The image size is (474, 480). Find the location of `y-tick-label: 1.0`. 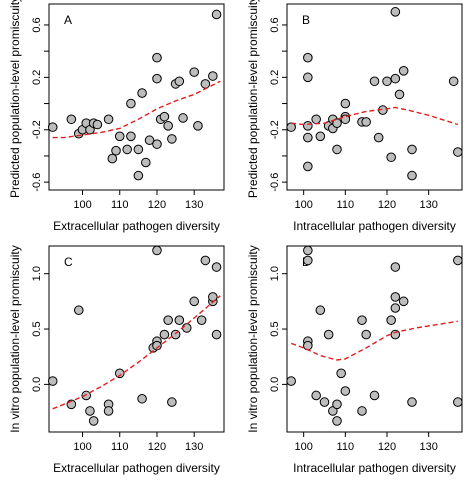

y-tick-label: 1.0 is located at coordinates (37, 273).